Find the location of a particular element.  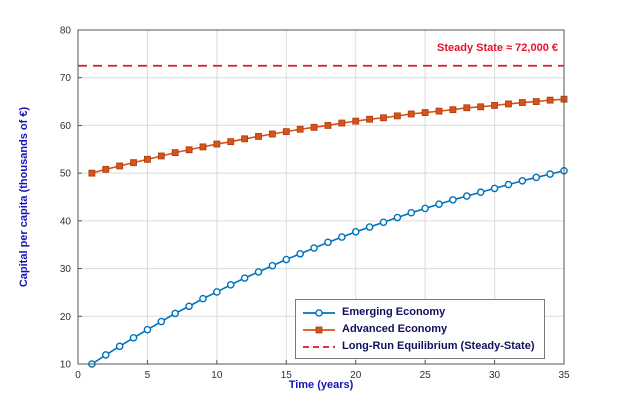

y-tick-label: 60 is located at coordinates (66, 126).